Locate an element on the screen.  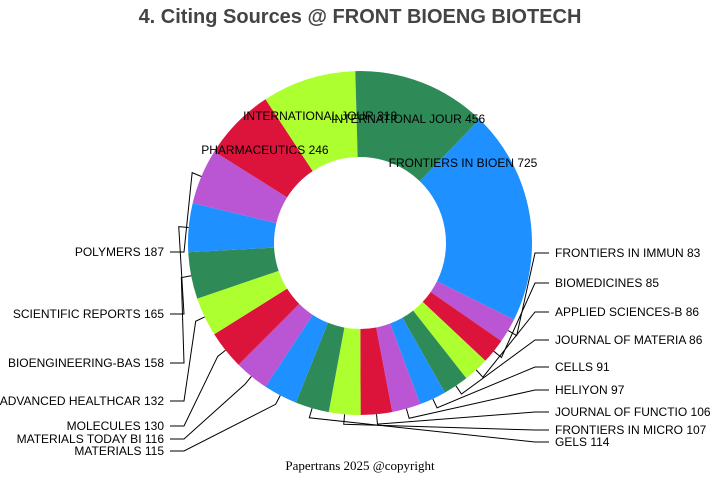
slice-label-19: INTERNATIONAL JOUR 456 is located at coordinates (408, 119).